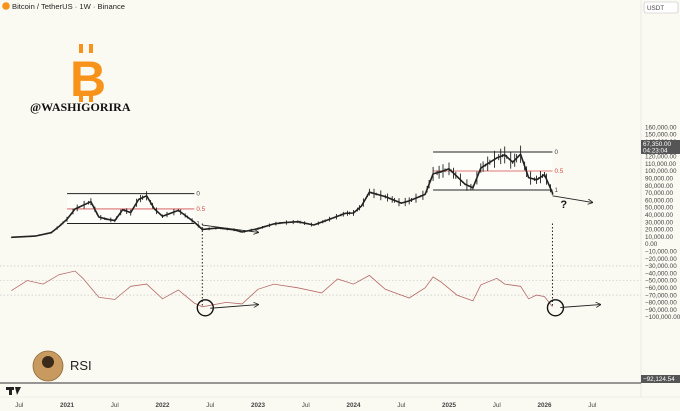  I want to click on y-tick-label: 110,000.00, so click(661, 164).